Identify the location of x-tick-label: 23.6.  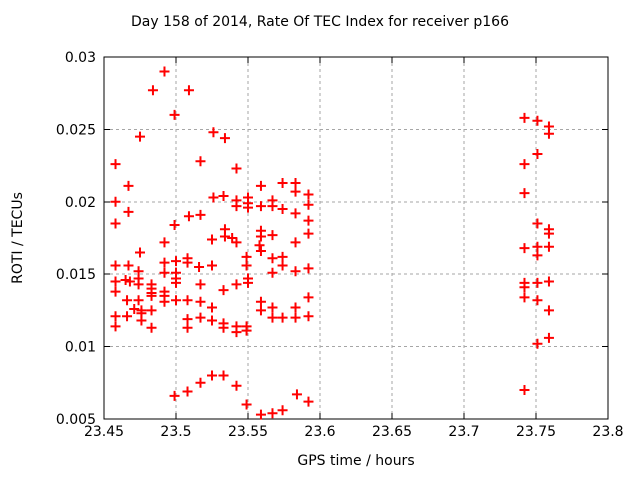
(319, 432).